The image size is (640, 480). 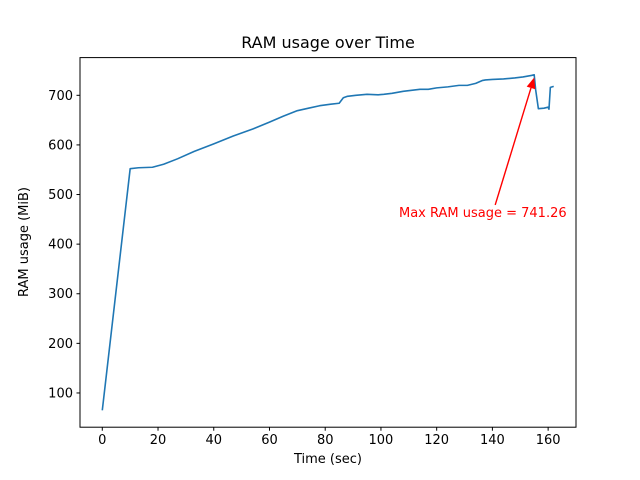 I want to click on x-axis-label: Time (sec), so click(x=327, y=459).